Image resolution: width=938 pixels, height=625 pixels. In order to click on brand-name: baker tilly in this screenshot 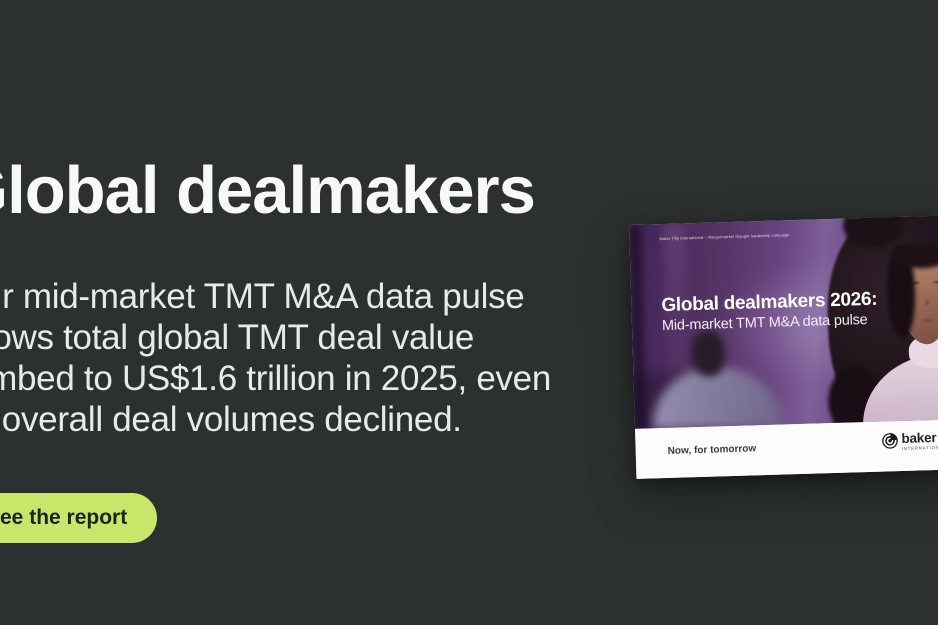, I will do `click(919, 438)`.